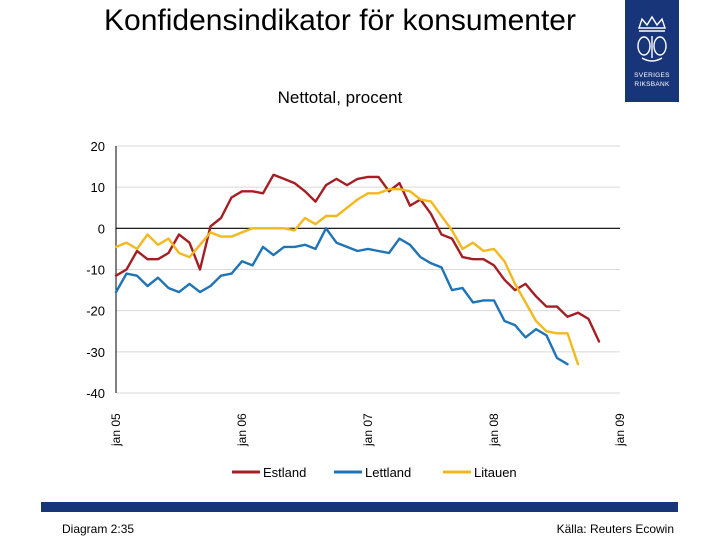  I want to click on legend-label: Litauen, so click(495, 472).